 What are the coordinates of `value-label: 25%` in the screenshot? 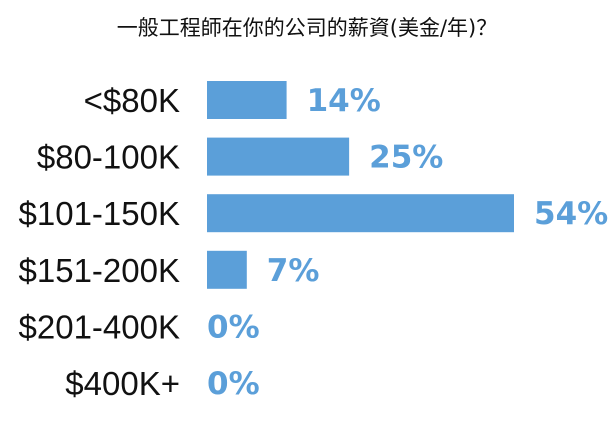 It's located at (406, 158).